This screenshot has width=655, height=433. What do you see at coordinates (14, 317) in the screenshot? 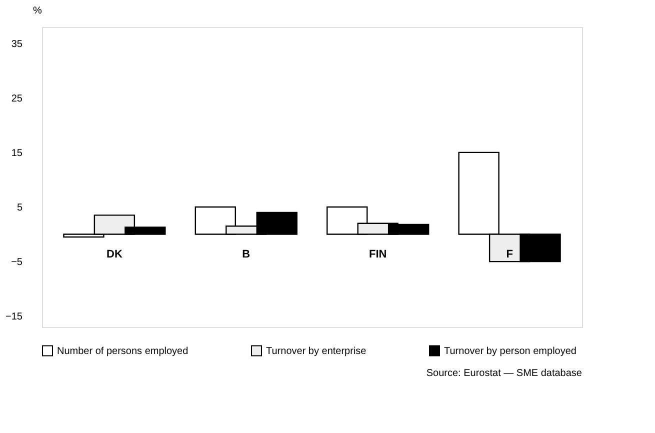
I see `y-tick-label: −15` at bounding box center [14, 317].